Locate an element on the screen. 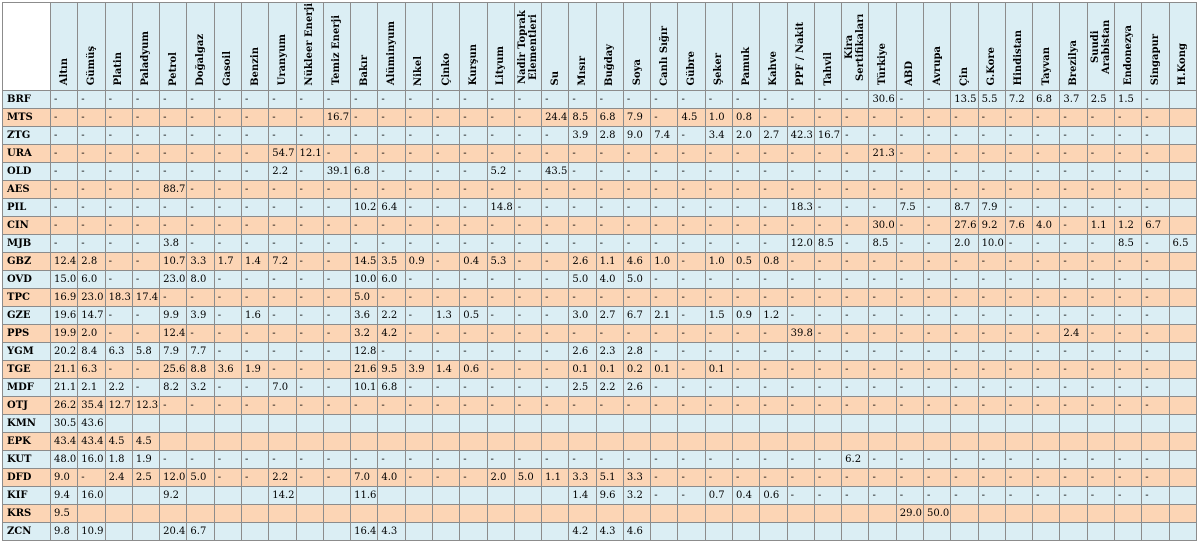 This screenshot has width=1200, height=541. value-cell: 9.9 is located at coordinates (173, 315).